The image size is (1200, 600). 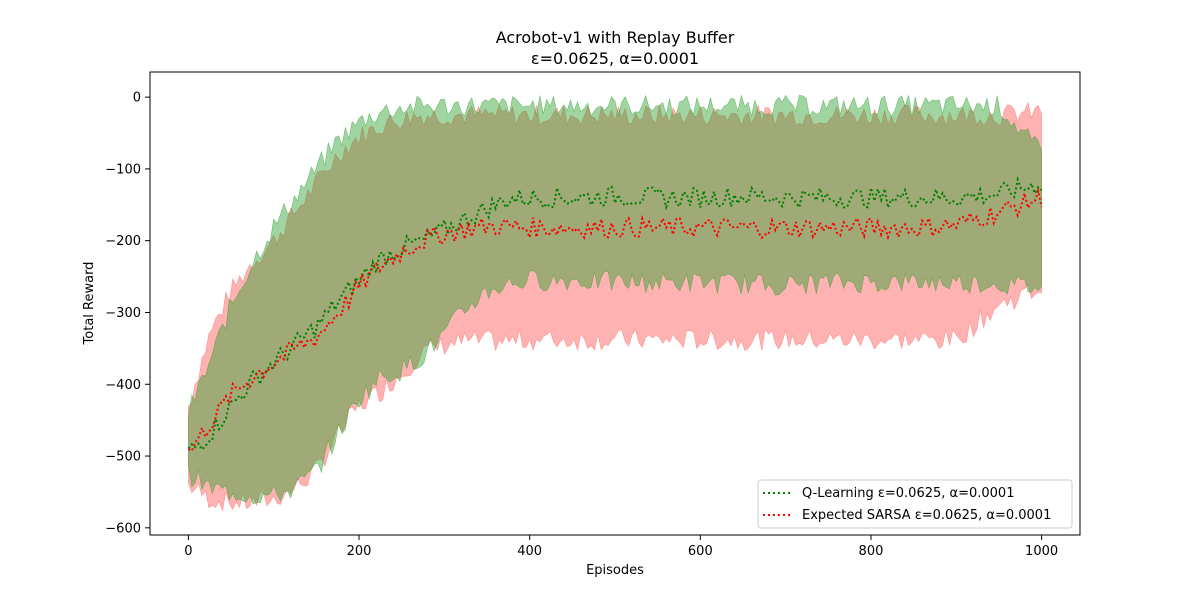 What do you see at coordinates (137, 98) in the screenshot?
I see `y-tick-label: 0` at bounding box center [137, 98].